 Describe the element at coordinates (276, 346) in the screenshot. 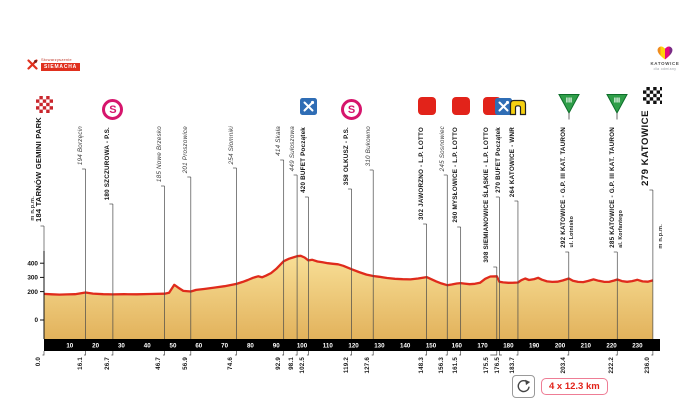

I see `km-tick-label: 90` at that location.